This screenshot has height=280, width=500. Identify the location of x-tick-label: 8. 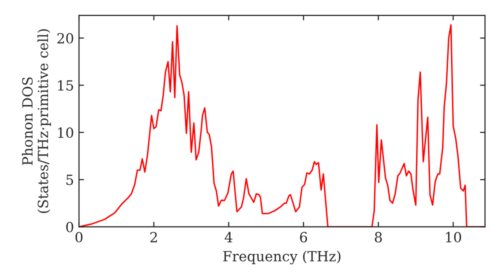
(378, 237).